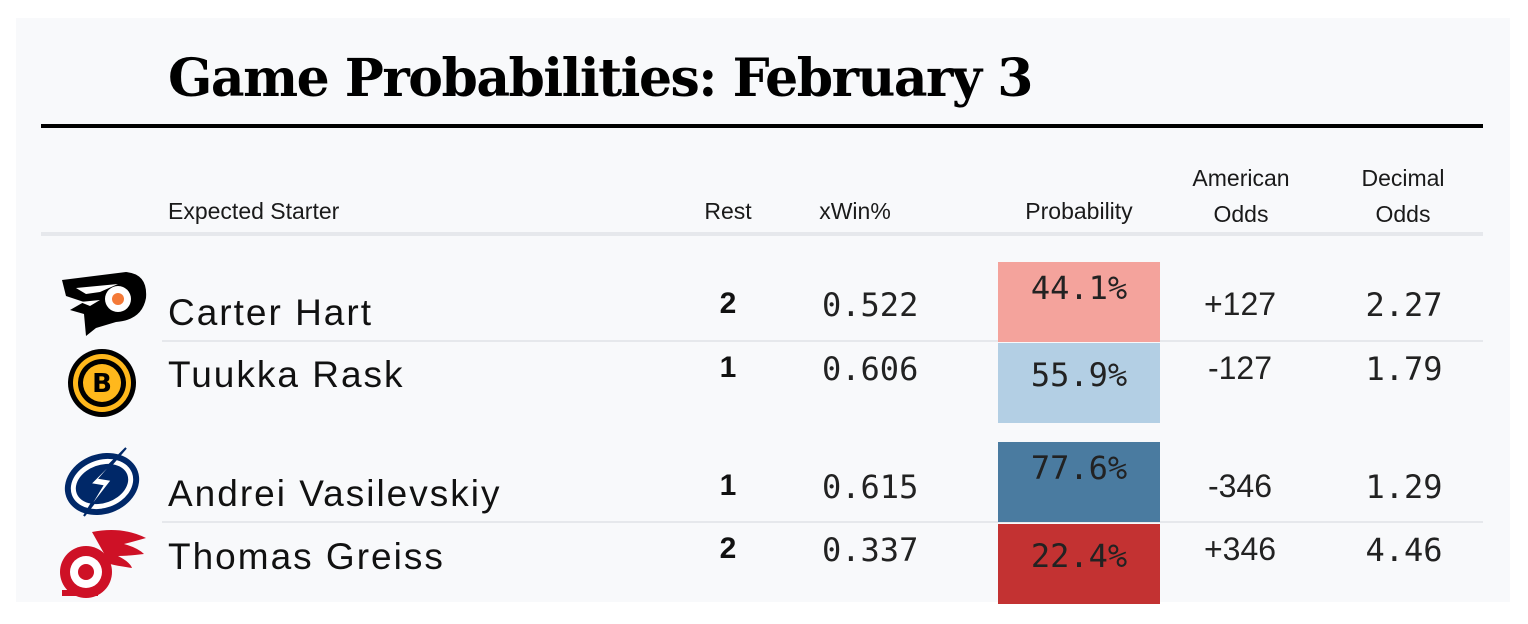 This screenshot has height=624, width=1528. What do you see at coordinates (600, 78) in the screenshot?
I see `page-title: Game Probabilities: February 3` at bounding box center [600, 78].